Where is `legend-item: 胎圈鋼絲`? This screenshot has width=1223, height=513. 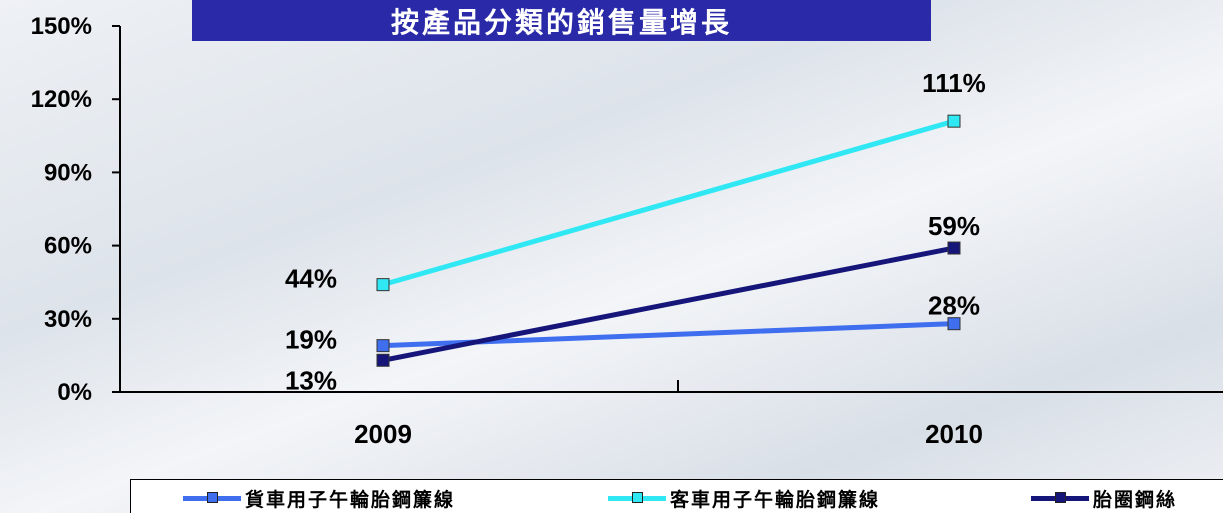 legend-item: 胎圈鋼絲 is located at coordinates (1104, 498).